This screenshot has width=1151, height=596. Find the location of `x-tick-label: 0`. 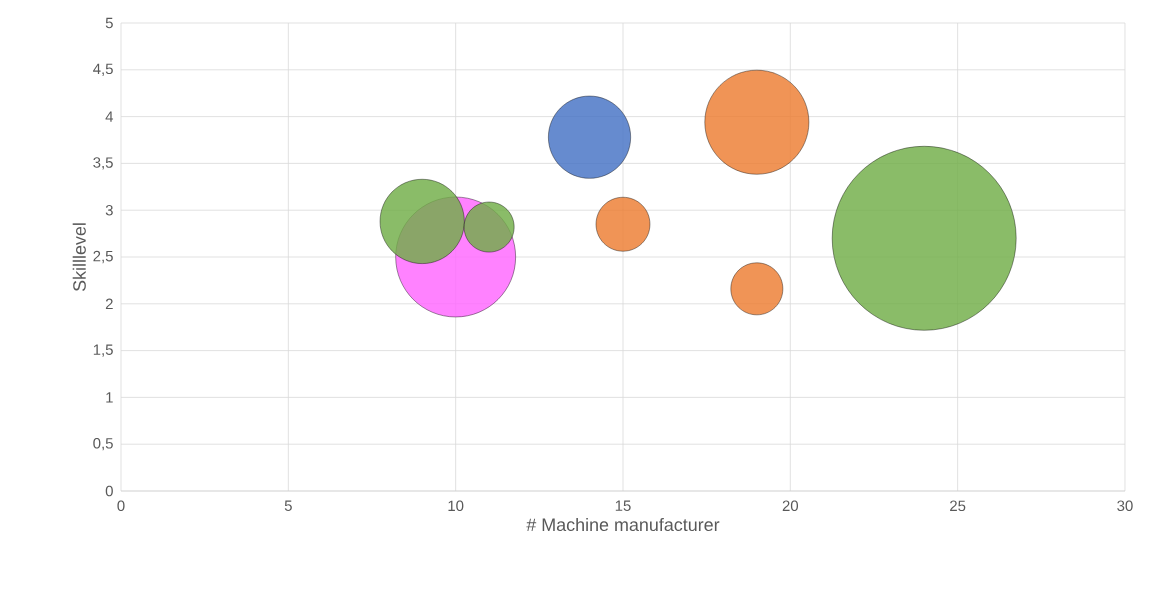

x-tick-label: 0 is located at coordinates (121, 506).